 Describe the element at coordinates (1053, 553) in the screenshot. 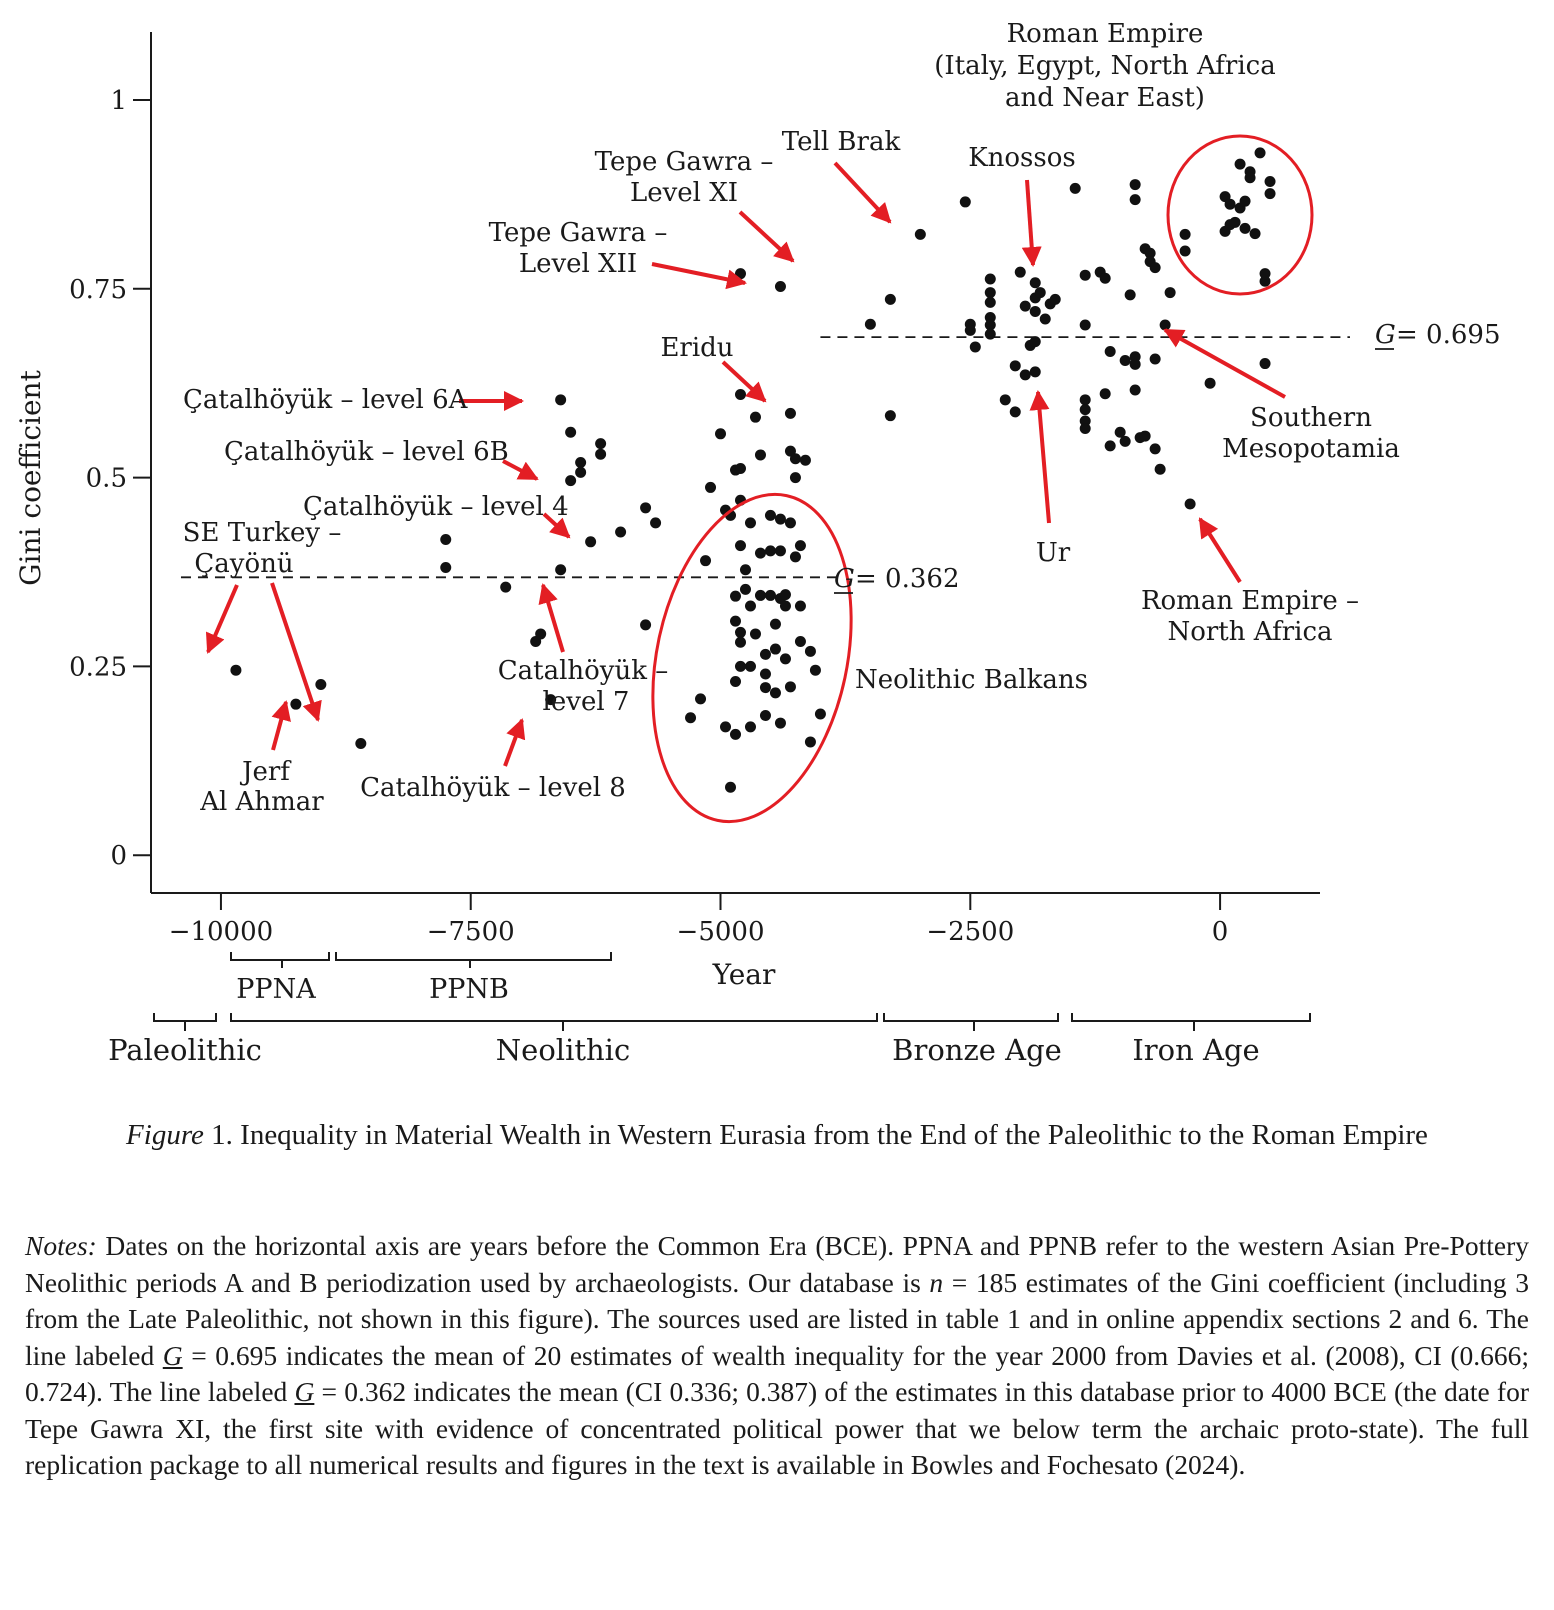

I see `label-ur: Ur` at that location.